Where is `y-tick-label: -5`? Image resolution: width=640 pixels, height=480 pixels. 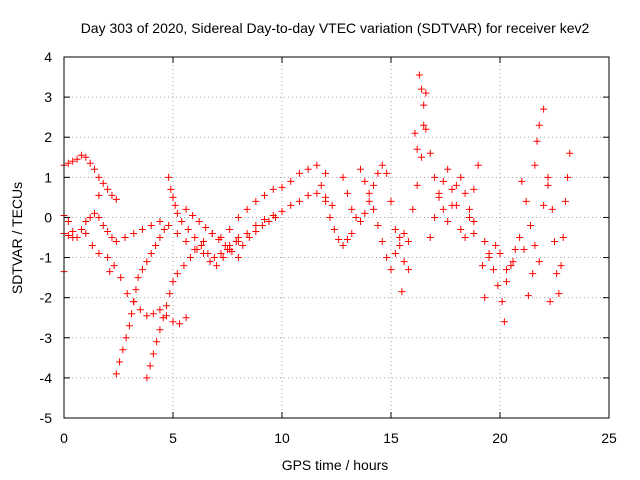
y-tick-label: -5 is located at coordinates (46, 418).